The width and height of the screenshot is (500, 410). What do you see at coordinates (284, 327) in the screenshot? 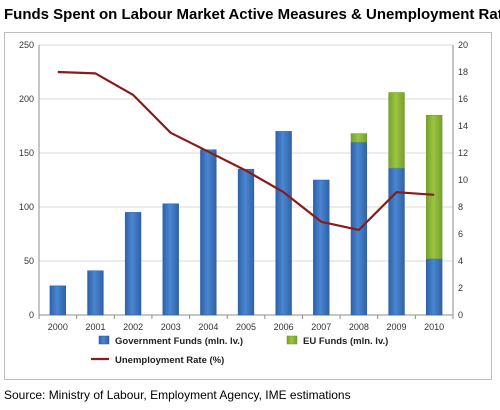
I see `x-tick-label: 2006` at bounding box center [284, 327].